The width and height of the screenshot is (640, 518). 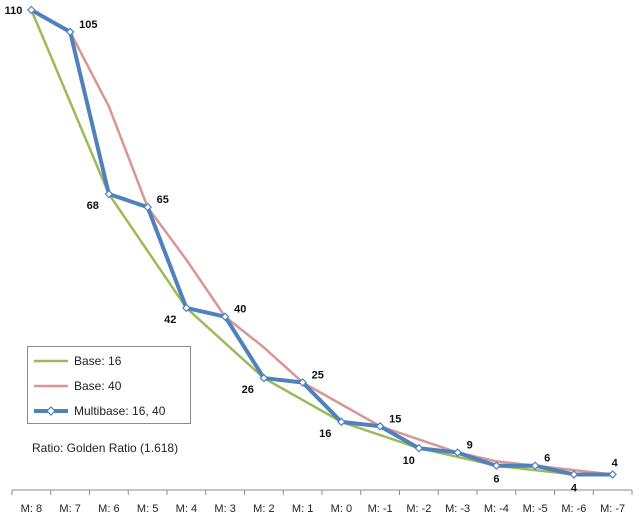 What do you see at coordinates (380, 509) in the screenshot?
I see `x-tick-label: M: -1` at bounding box center [380, 509].